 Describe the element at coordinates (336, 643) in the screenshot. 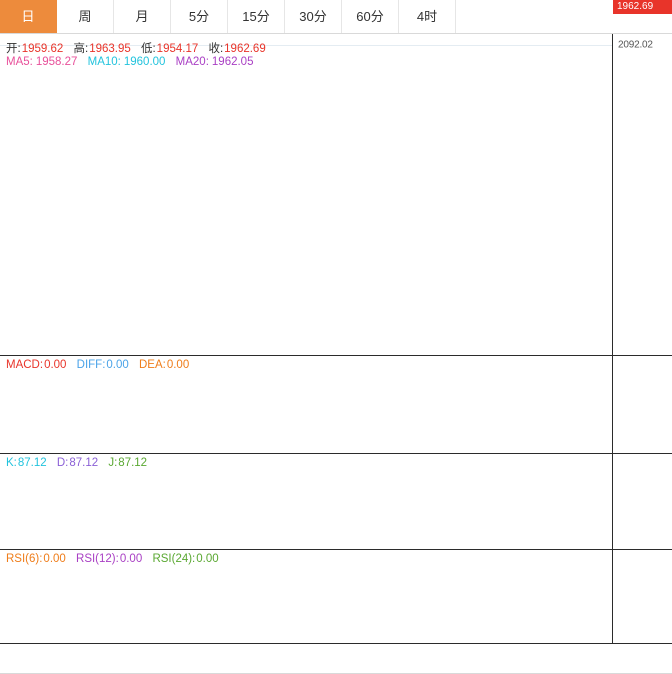

I see `rsi-xaxis-divider` at that location.